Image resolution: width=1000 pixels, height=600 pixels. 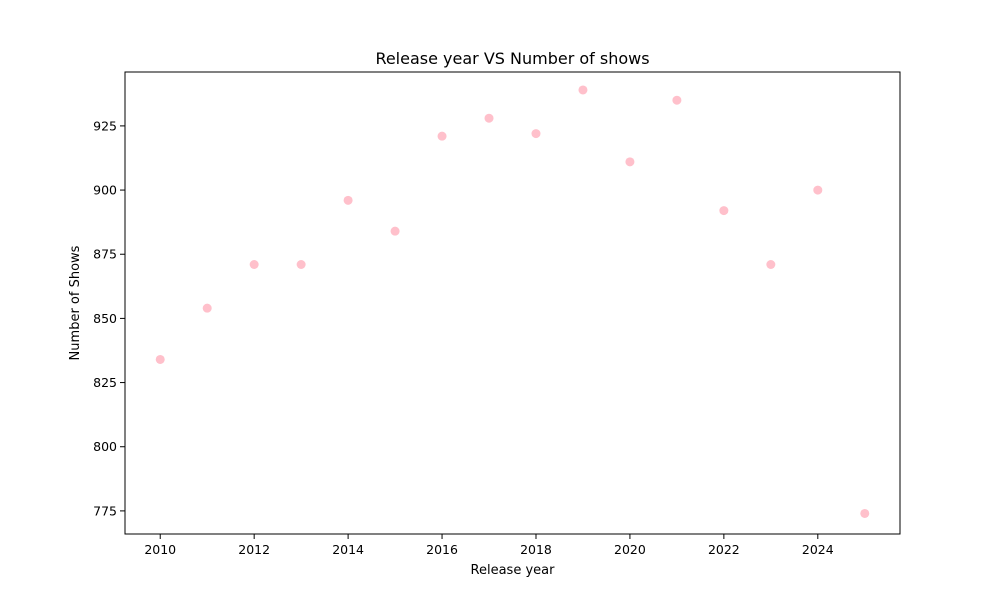 What do you see at coordinates (105, 190) in the screenshot?
I see `y-tick-label: 900` at bounding box center [105, 190].